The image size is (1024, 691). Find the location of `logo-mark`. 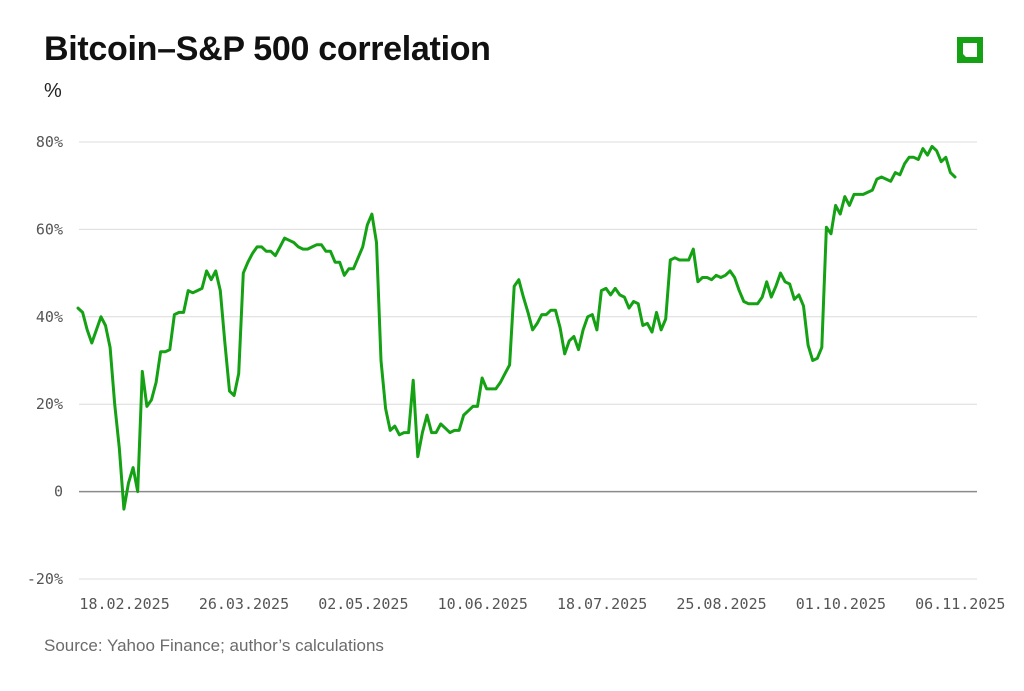

logo-mark is located at coordinates (970, 50).